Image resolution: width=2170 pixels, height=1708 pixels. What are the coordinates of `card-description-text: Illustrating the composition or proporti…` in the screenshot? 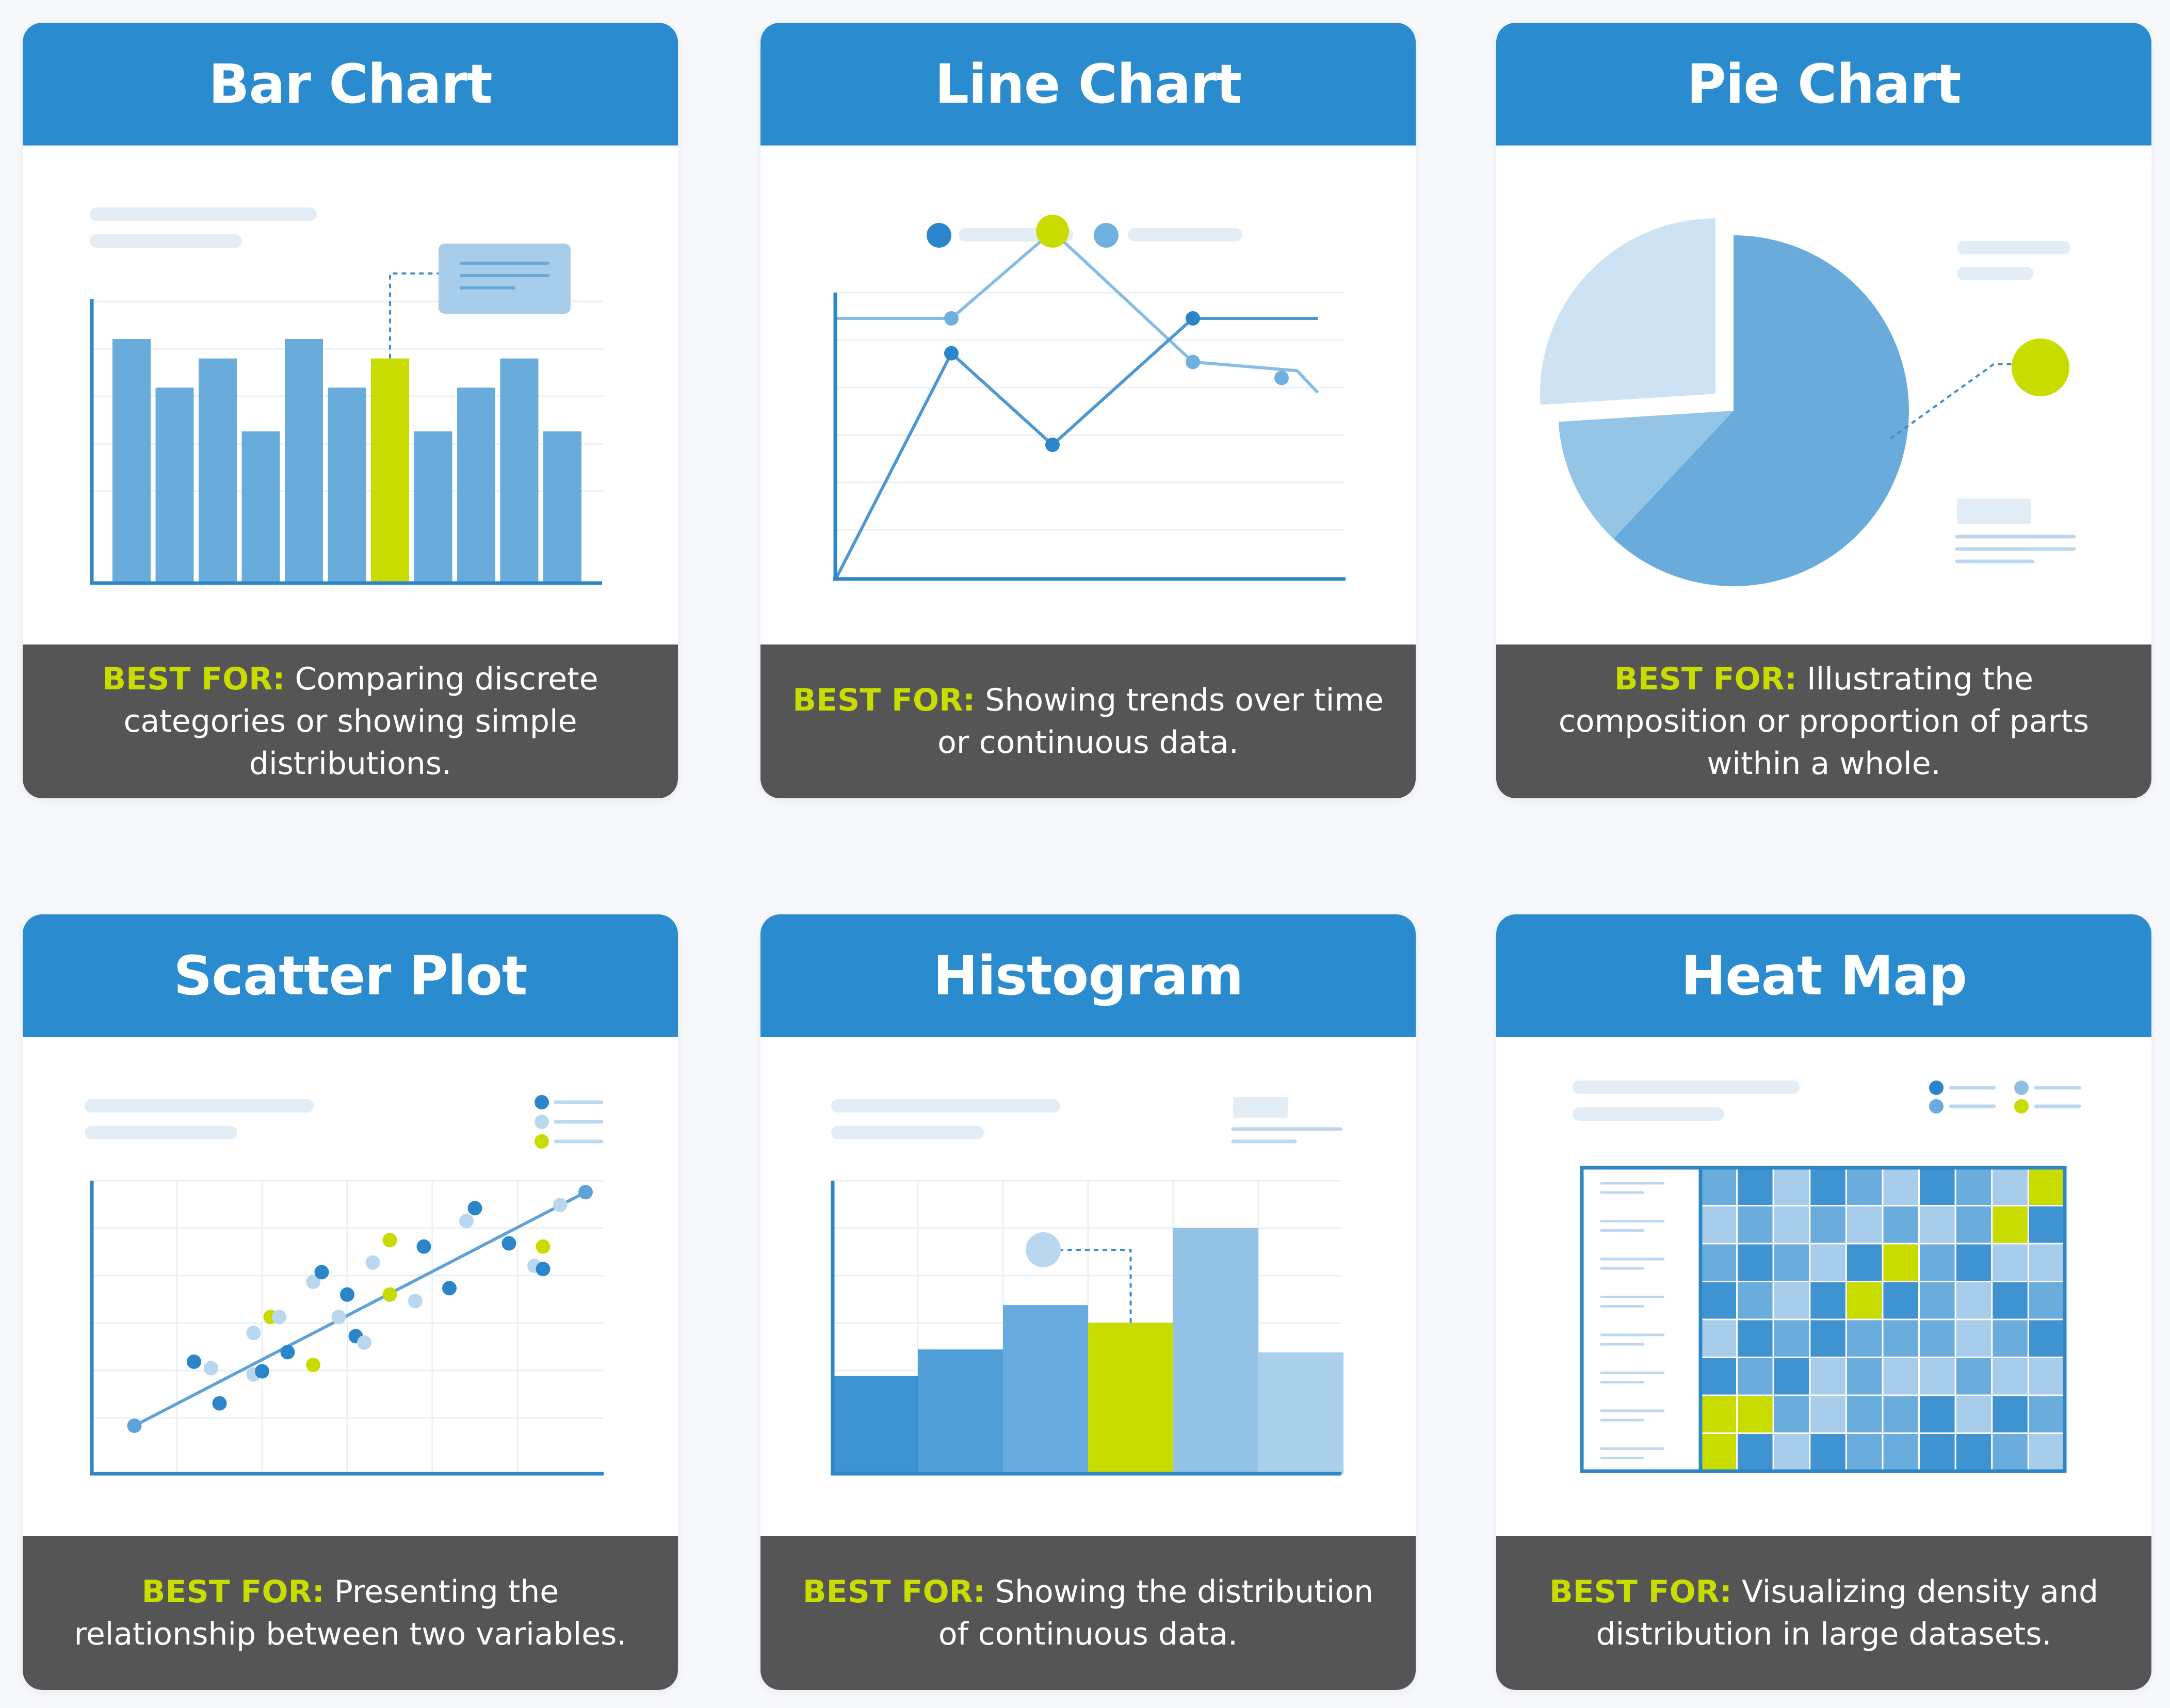 It's located at (1824, 721).